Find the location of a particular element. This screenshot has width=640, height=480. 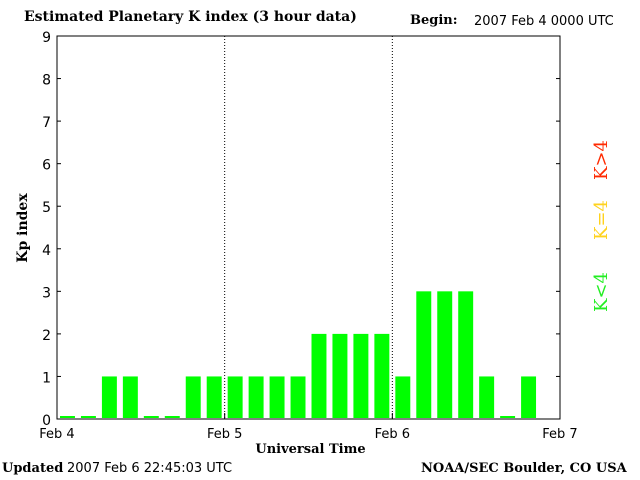

y-axis-label: Kp index is located at coordinates (23, 228).